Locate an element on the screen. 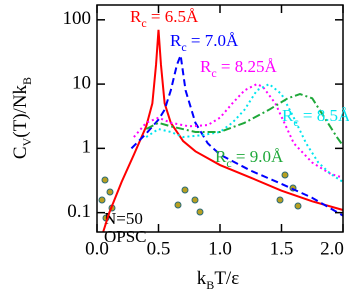 The width and height of the screenshot is (349, 300). series-line is located at coordinates (244, 119).